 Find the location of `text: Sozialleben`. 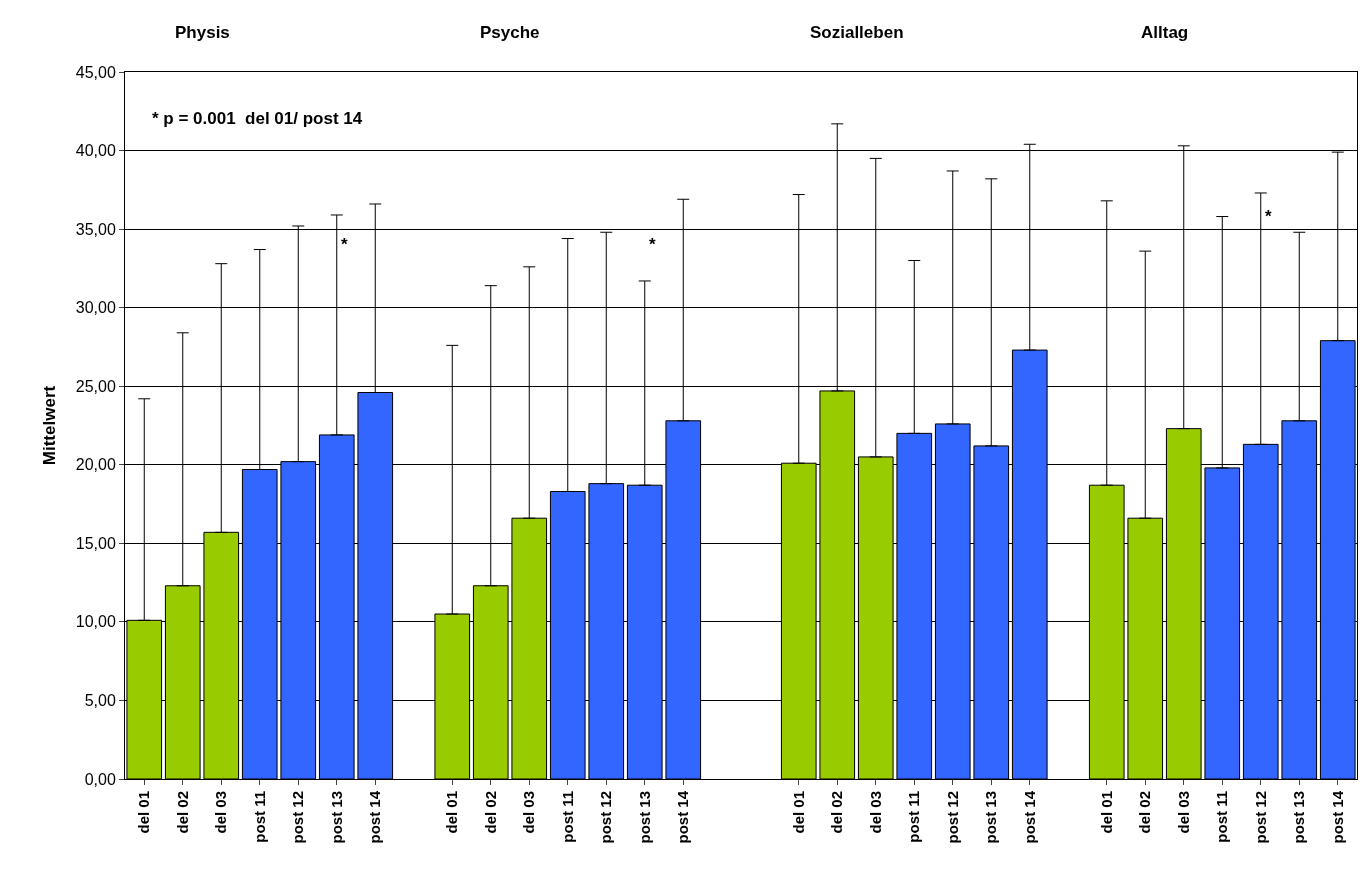

text: Sozialleben is located at coordinates (857, 32).